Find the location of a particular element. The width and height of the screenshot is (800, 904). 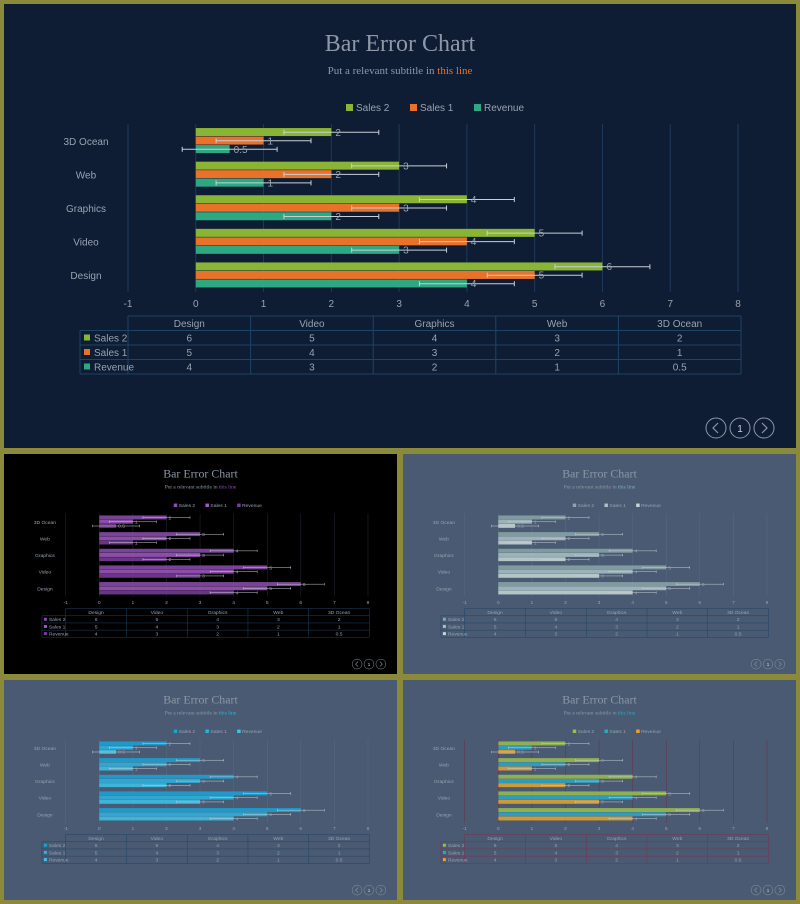

chevron-right-icon is located at coordinates (381, 664).